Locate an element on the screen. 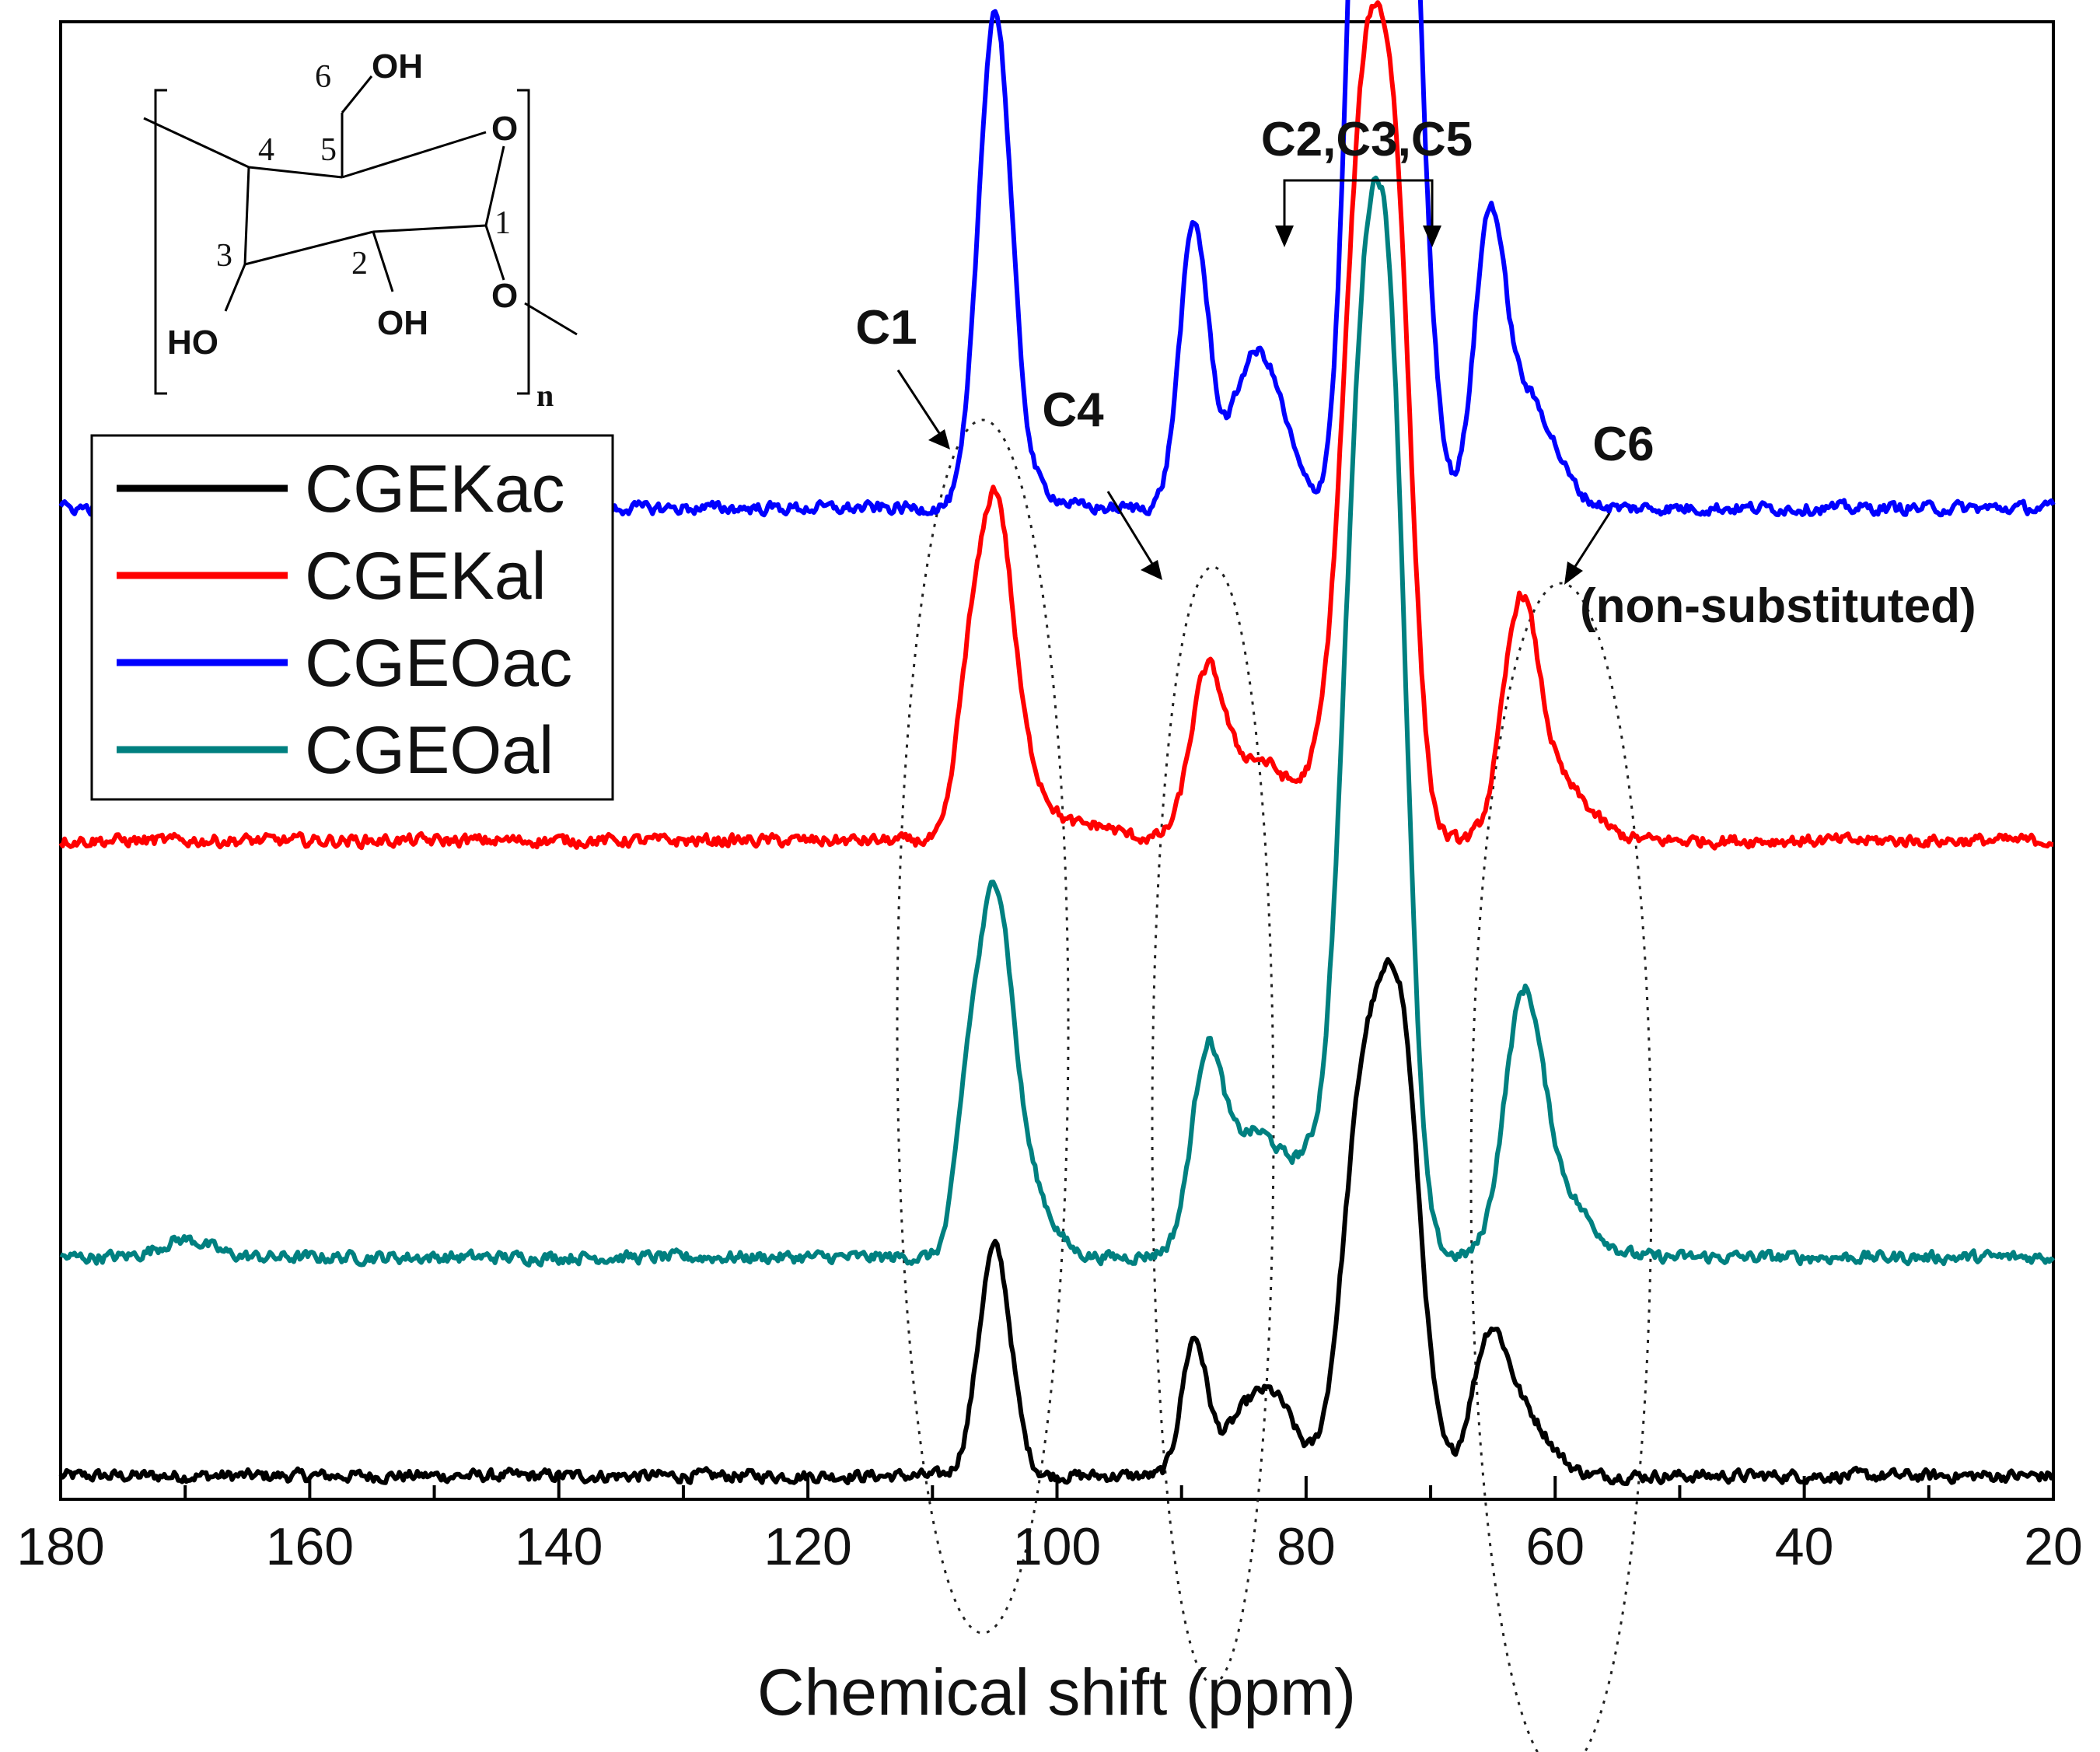 The width and height of the screenshot is (2100, 1752). legend-label-cgeoac: CGEOac is located at coordinates (438, 663).